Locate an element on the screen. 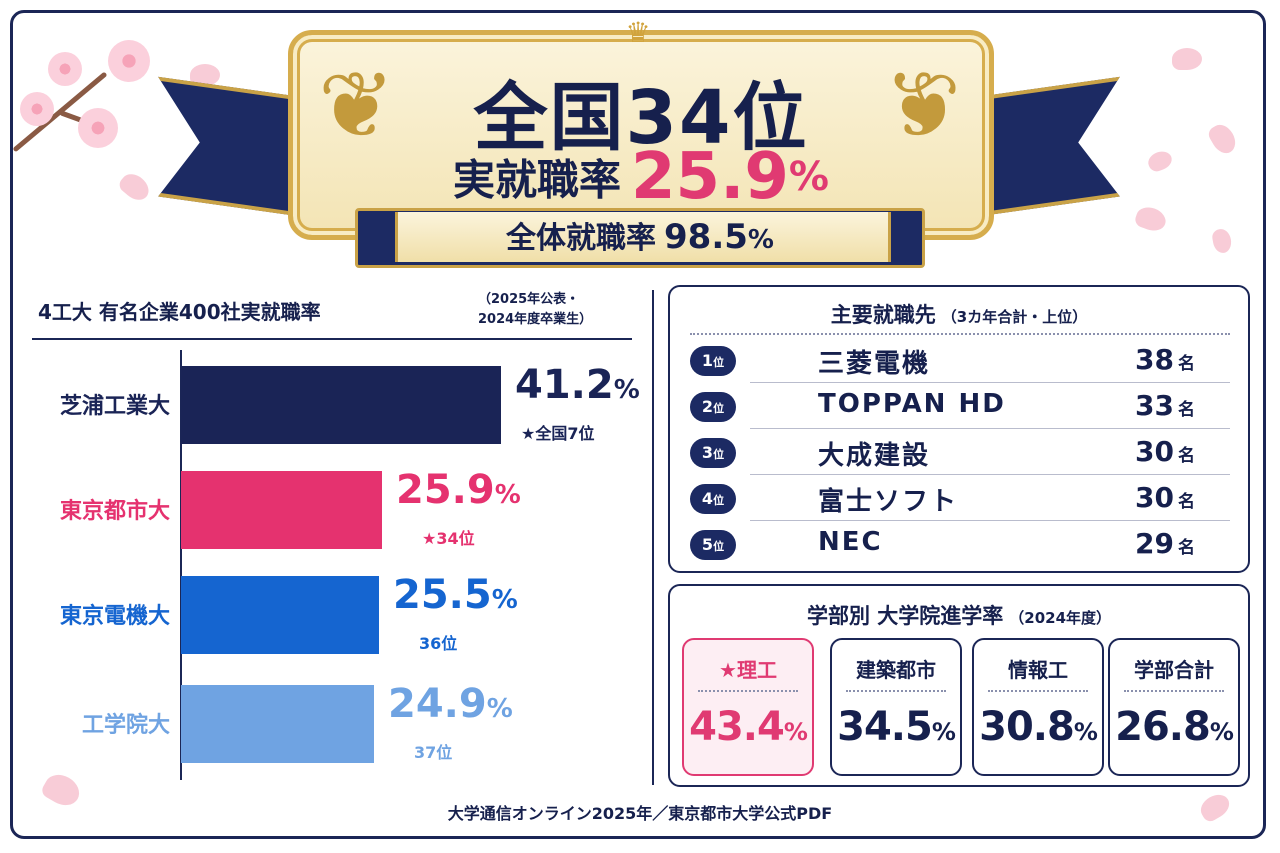 Image resolution: width=1280 pixels, height=853 pixels. value-label: 24.9% is located at coordinates (450, 704).